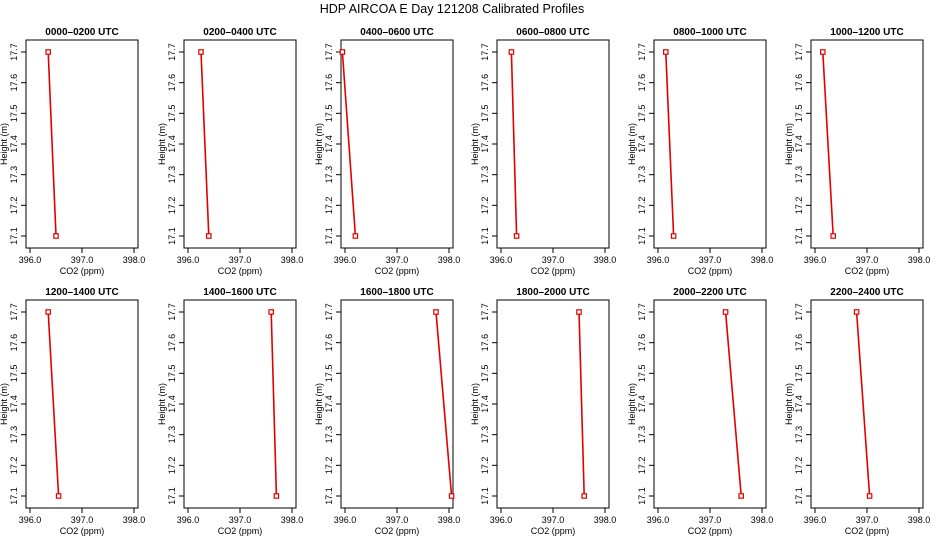 This screenshot has height=540, width=936. What do you see at coordinates (239, 32) in the screenshot?
I see `panel-title: 0200–0400 UTC` at bounding box center [239, 32].